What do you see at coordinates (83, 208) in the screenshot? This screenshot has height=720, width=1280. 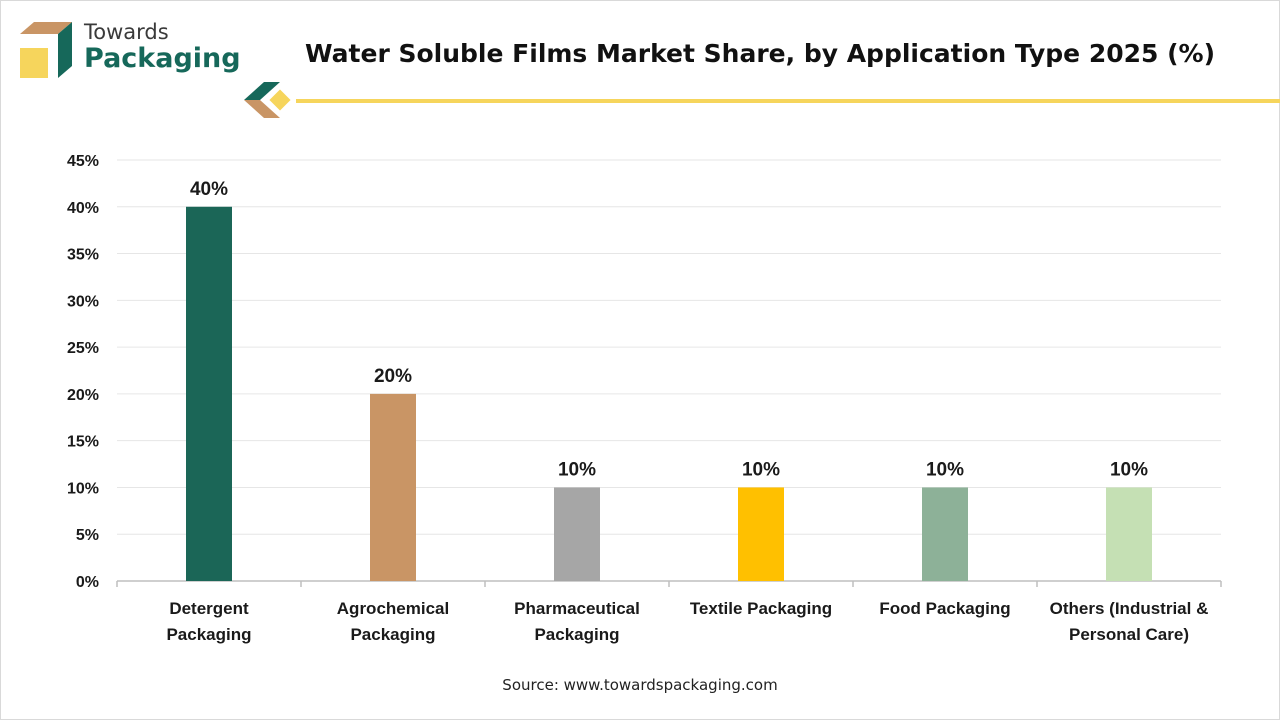 I see `y-tick-label: 40%` at bounding box center [83, 208].